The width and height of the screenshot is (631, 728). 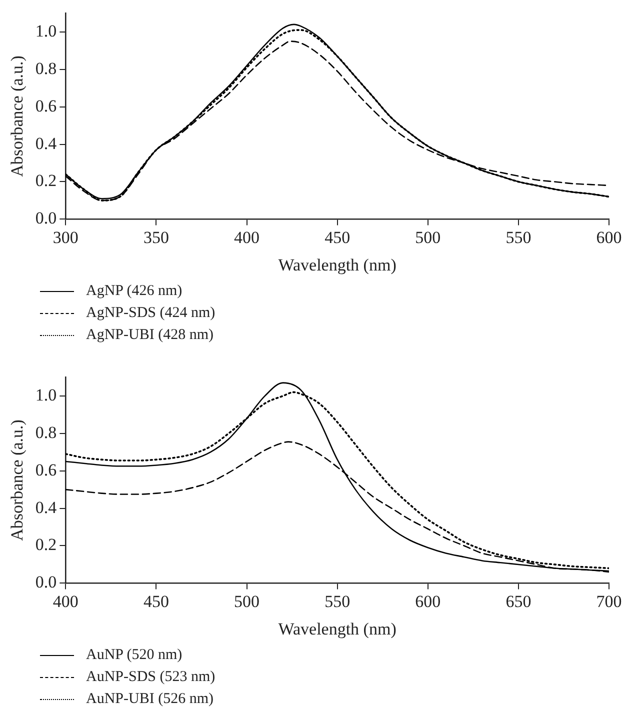 I want to click on legend-label: AgNP (426 nm), so click(x=134, y=291).